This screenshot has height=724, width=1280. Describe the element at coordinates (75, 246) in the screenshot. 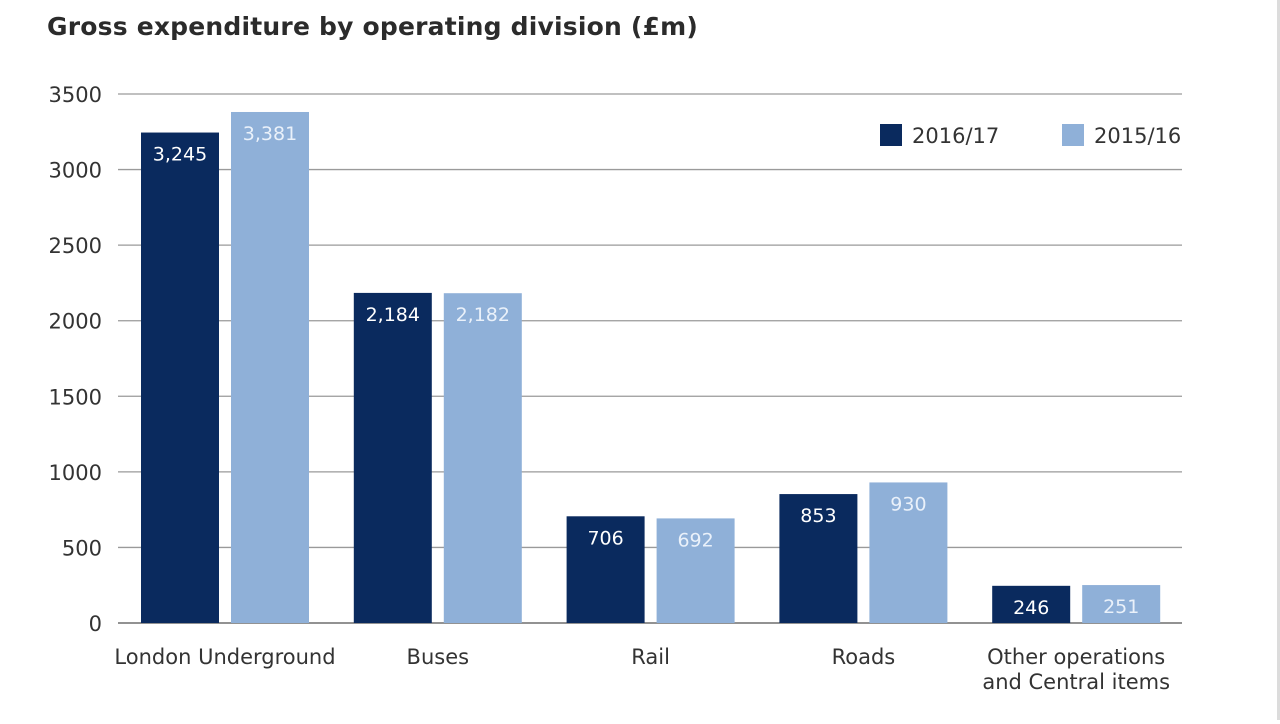

I see `y-tick-label: 2500` at that location.